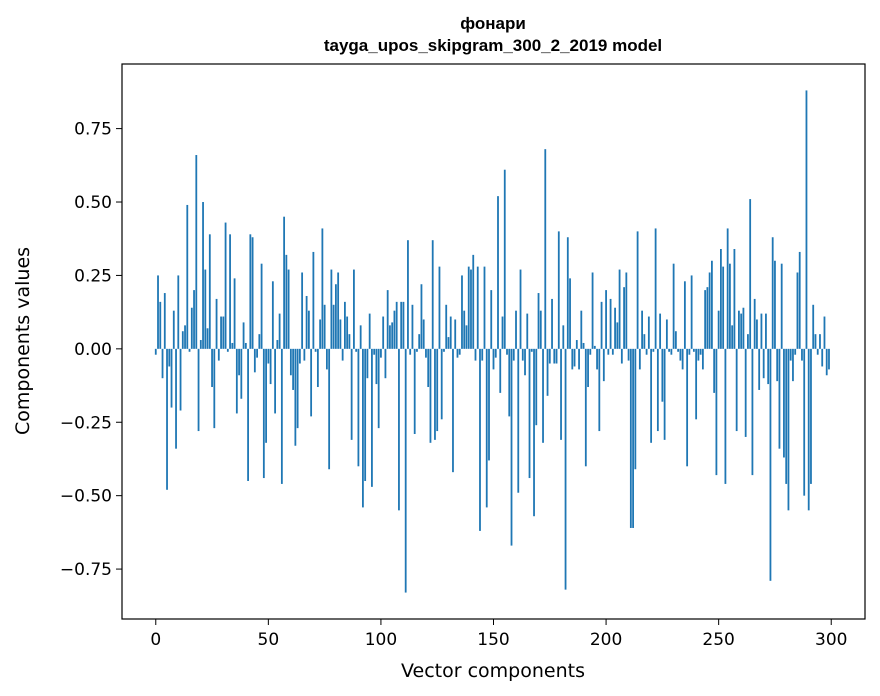 The width and height of the screenshot is (880, 696). Describe the element at coordinates (498, 634) in the screenshot. I see `x-axis-ticks: 0 50 100 150 200 250 300` at that location.